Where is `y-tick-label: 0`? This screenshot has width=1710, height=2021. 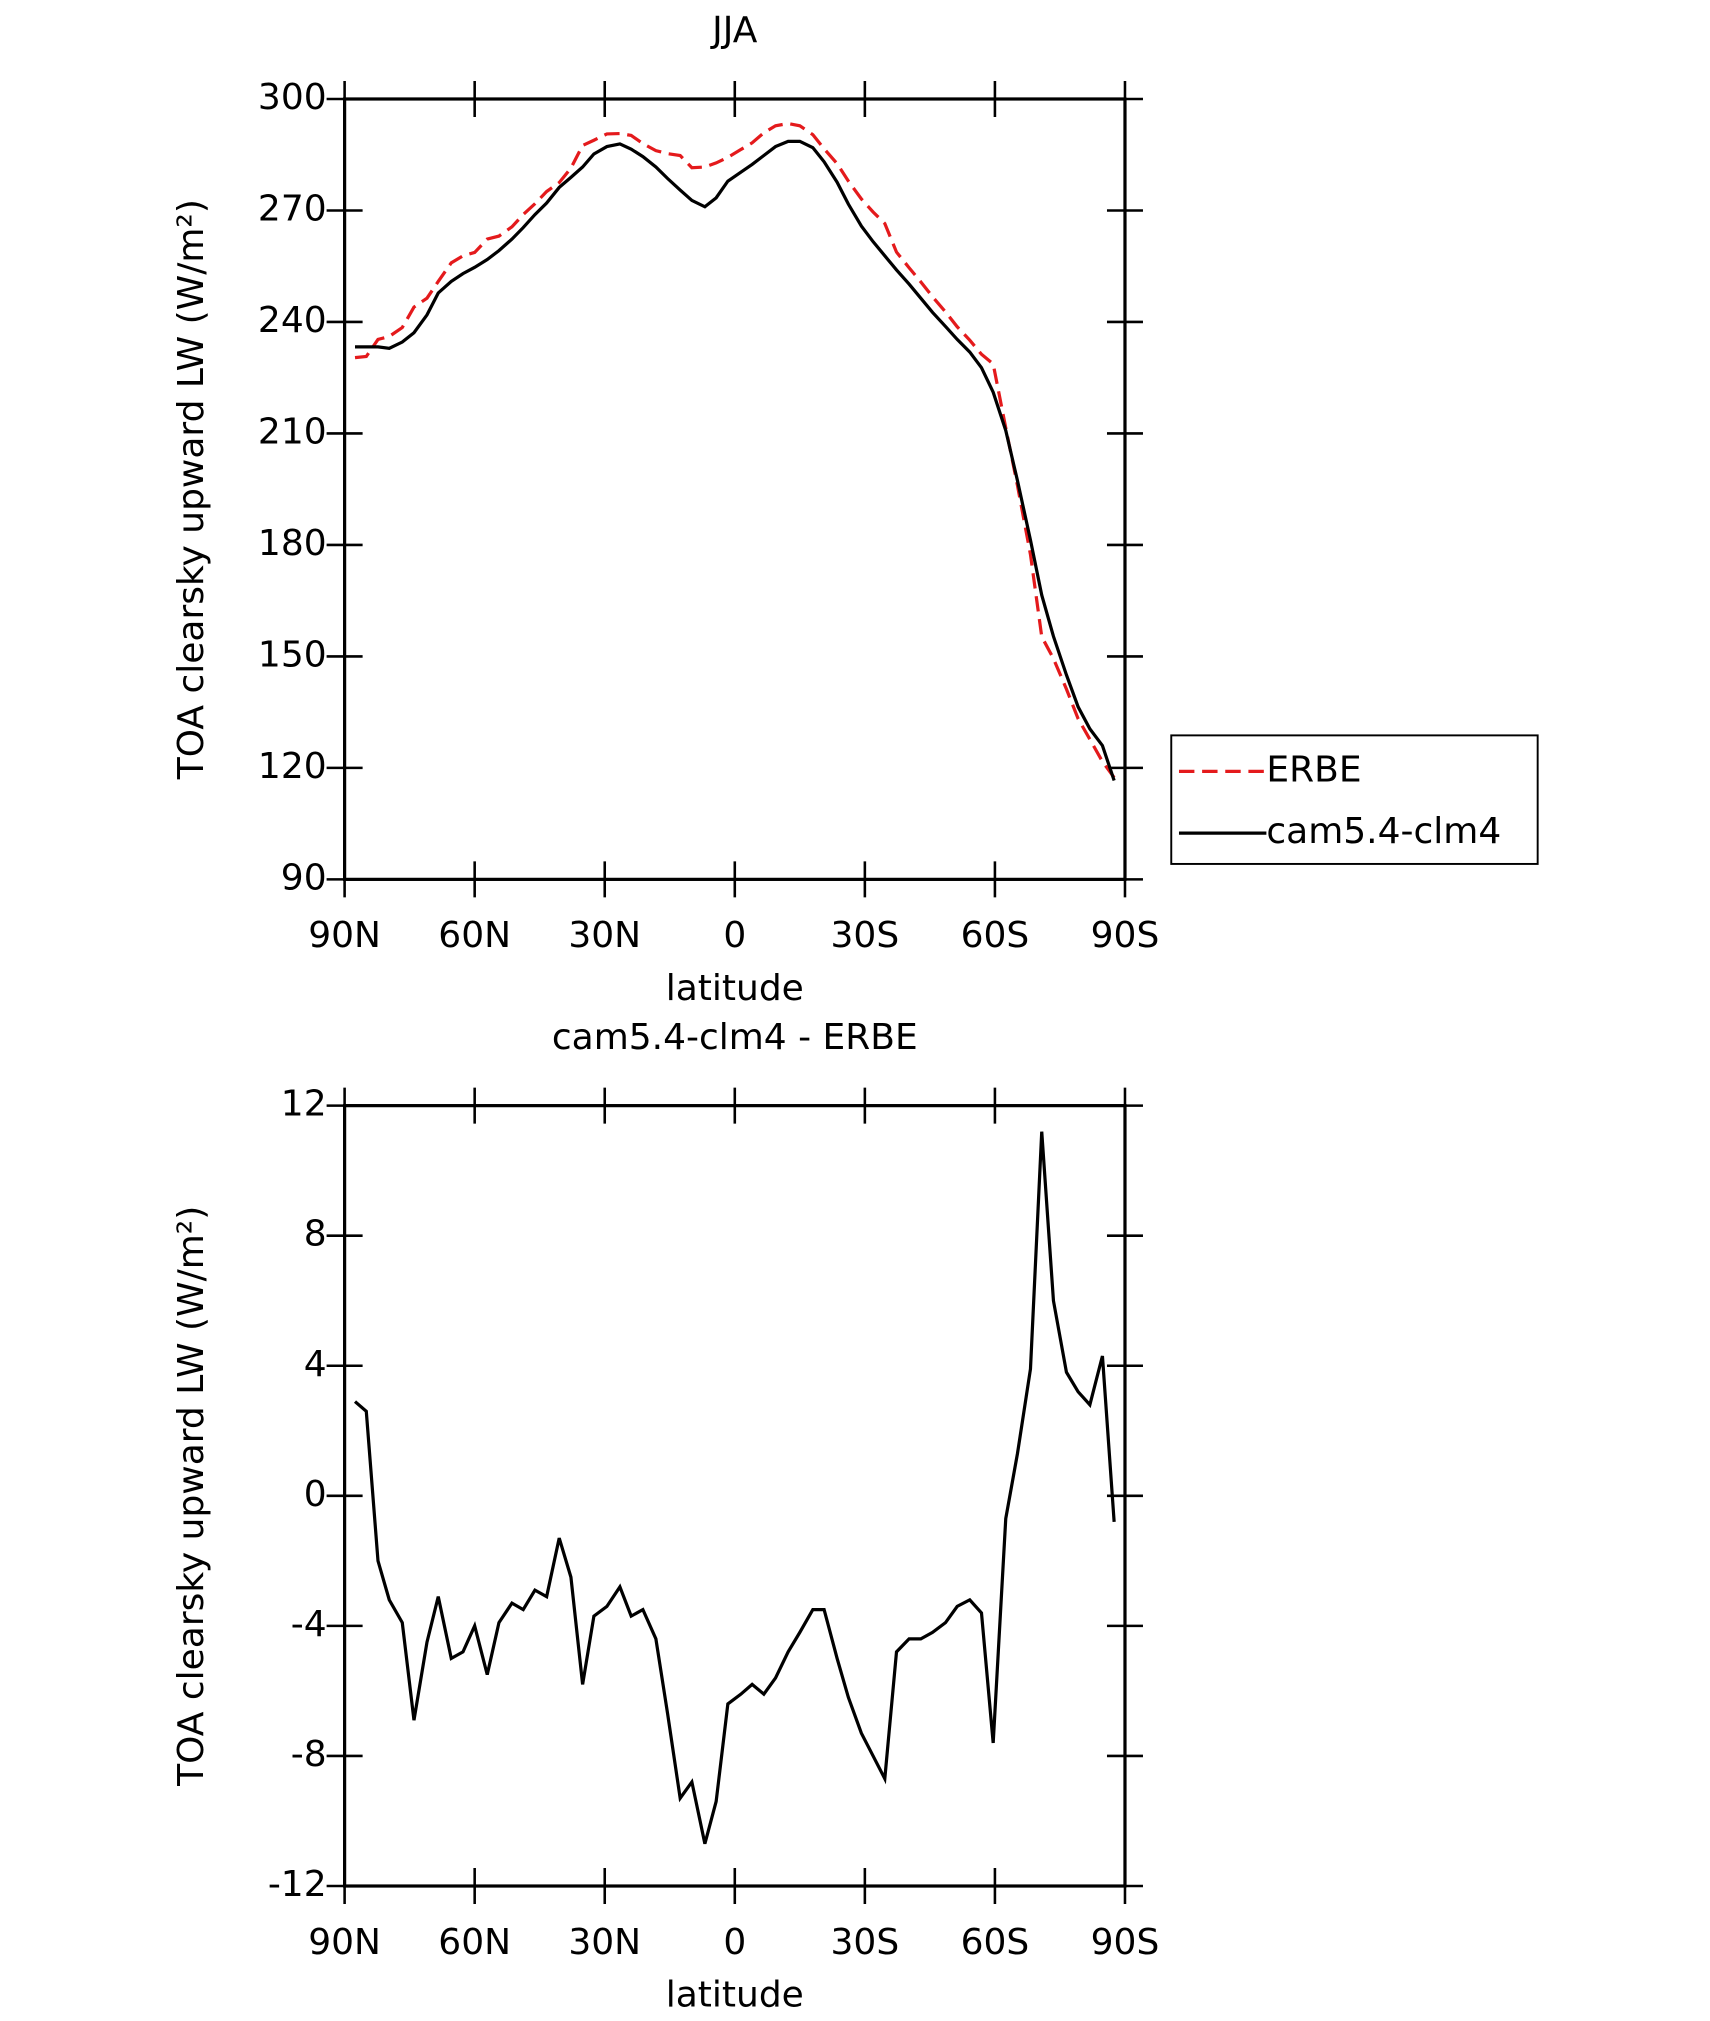 y-tick-label: 0 is located at coordinates (315, 1494).